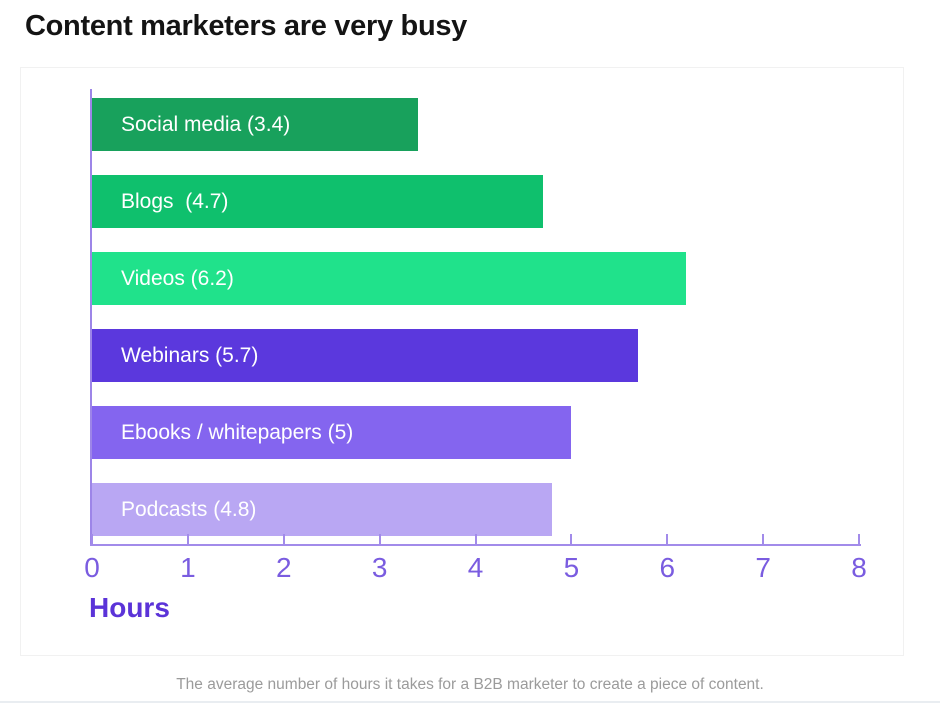 This screenshot has width=940, height=708. Describe the element at coordinates (379, 567) in the screenshot. I see `x-tick-label: 3` at that location.